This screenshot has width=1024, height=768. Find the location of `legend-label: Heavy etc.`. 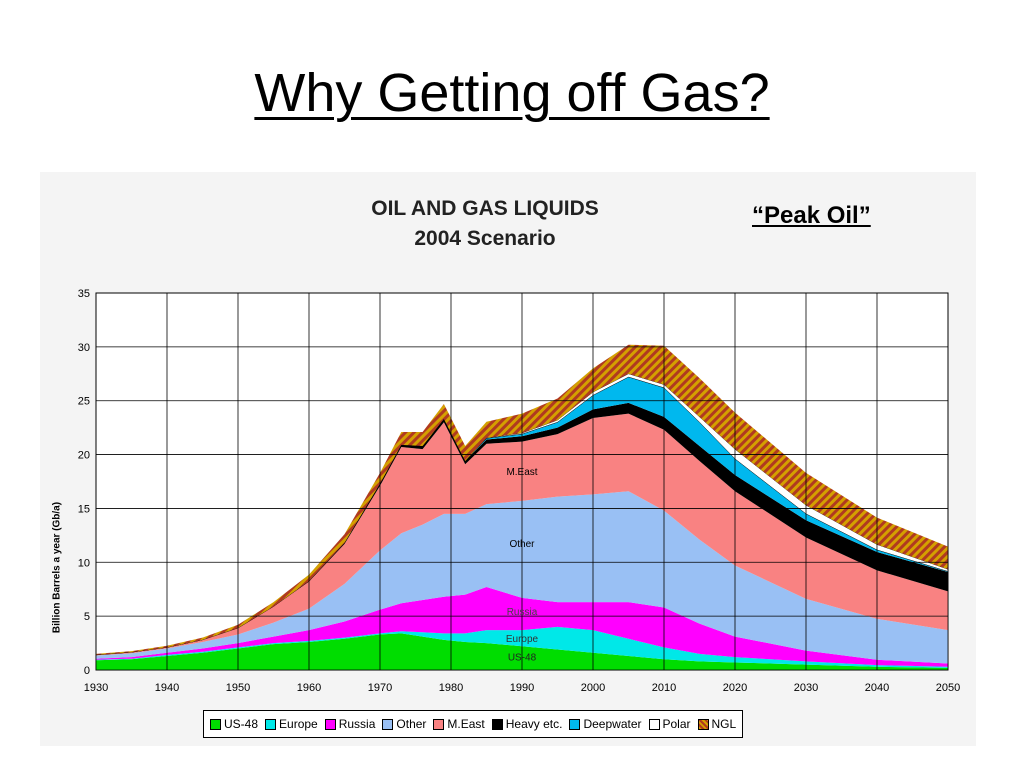

legend-label: Heavy etc. is located at coordinates (534, 724).